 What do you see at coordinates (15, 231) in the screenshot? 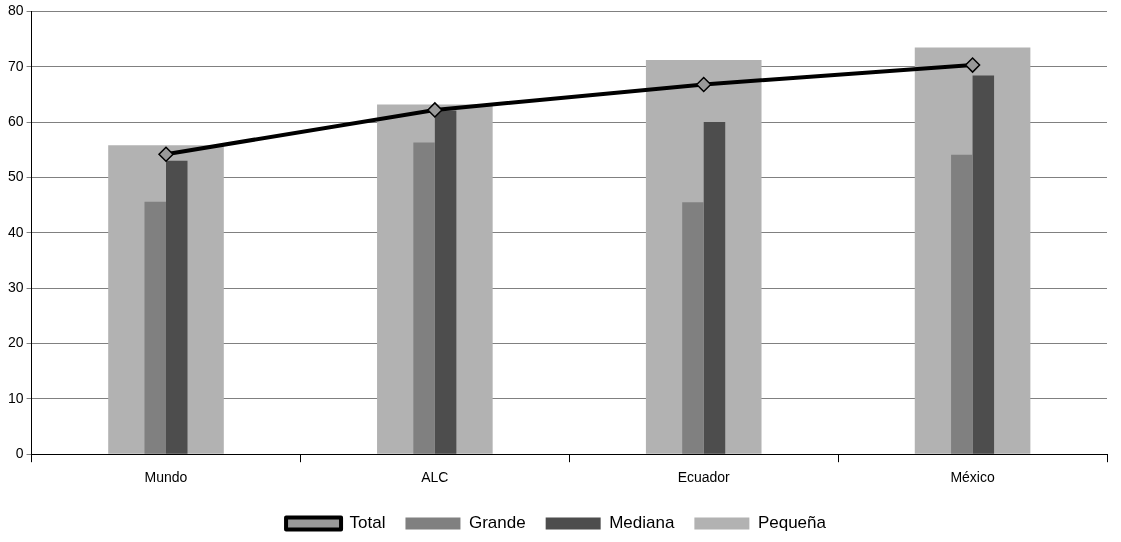
I see `y-tick-label: 40` at bounding box center [15, 231].